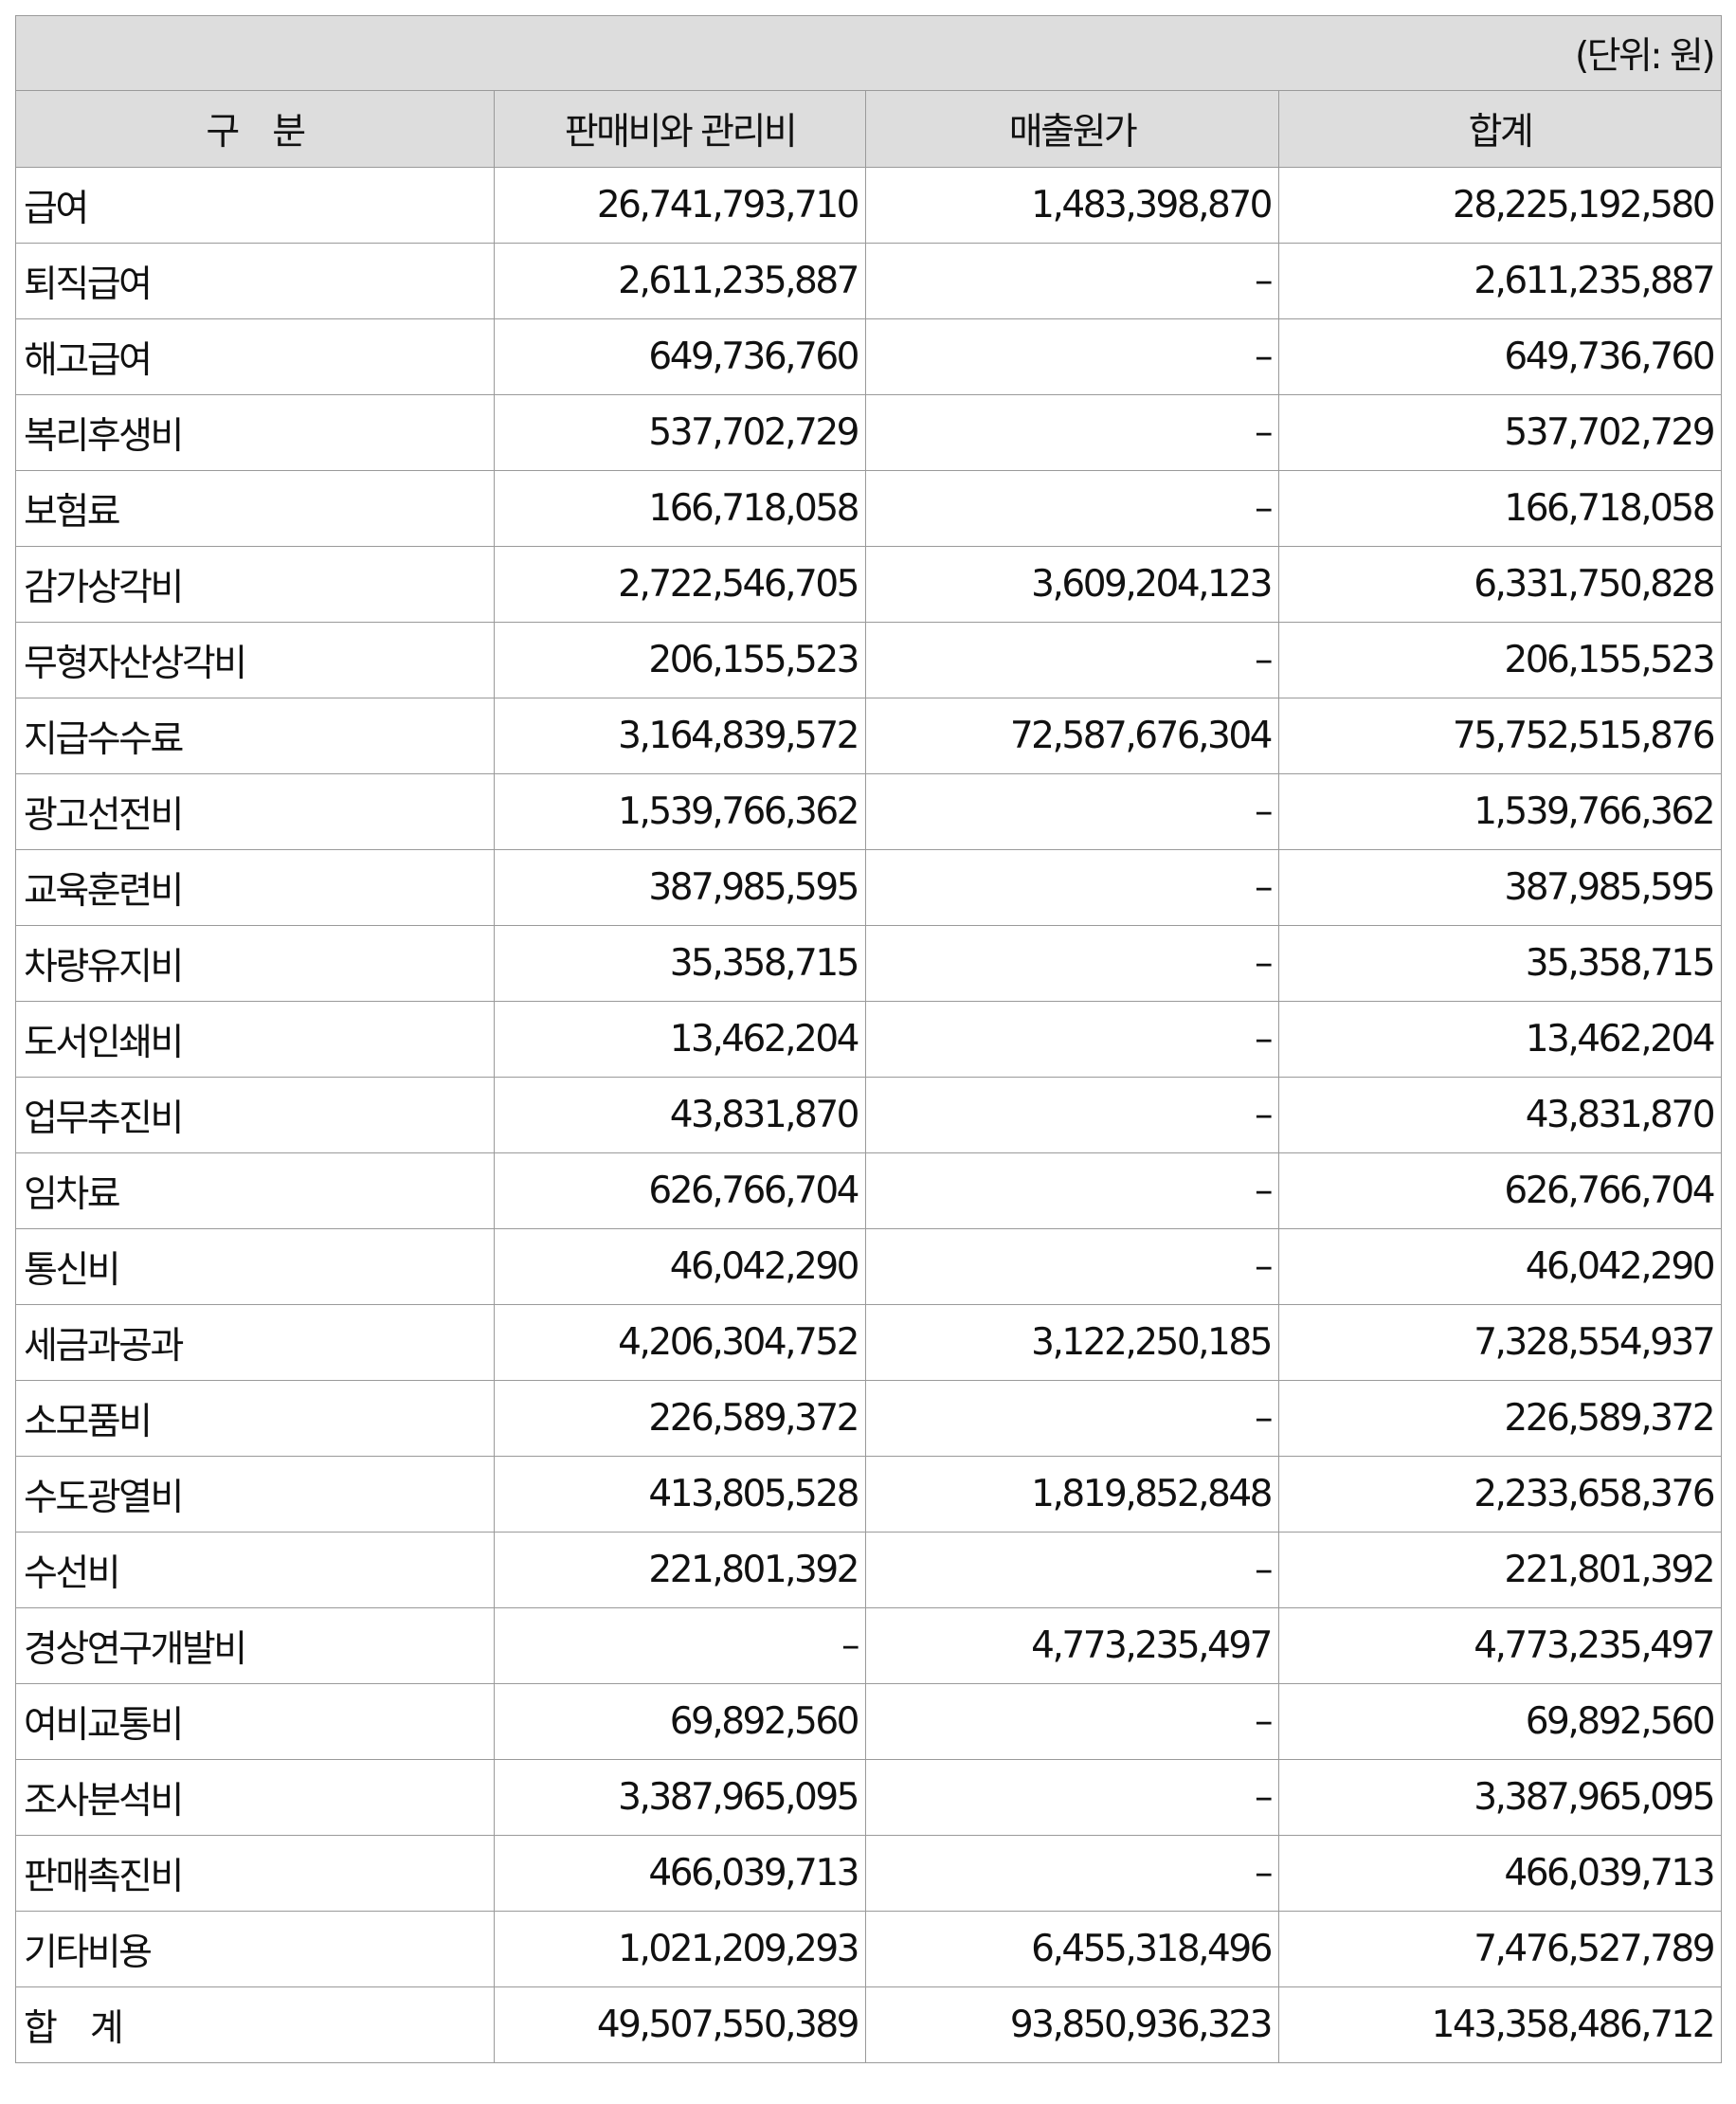 This screenshot has width=1736, height=2104. What do you see at coordinates (869, 1418) in the screenshot?
I see `table-row: 소모품비 226,589,372 – 226,589,372` at bounding box center [869, 1418].